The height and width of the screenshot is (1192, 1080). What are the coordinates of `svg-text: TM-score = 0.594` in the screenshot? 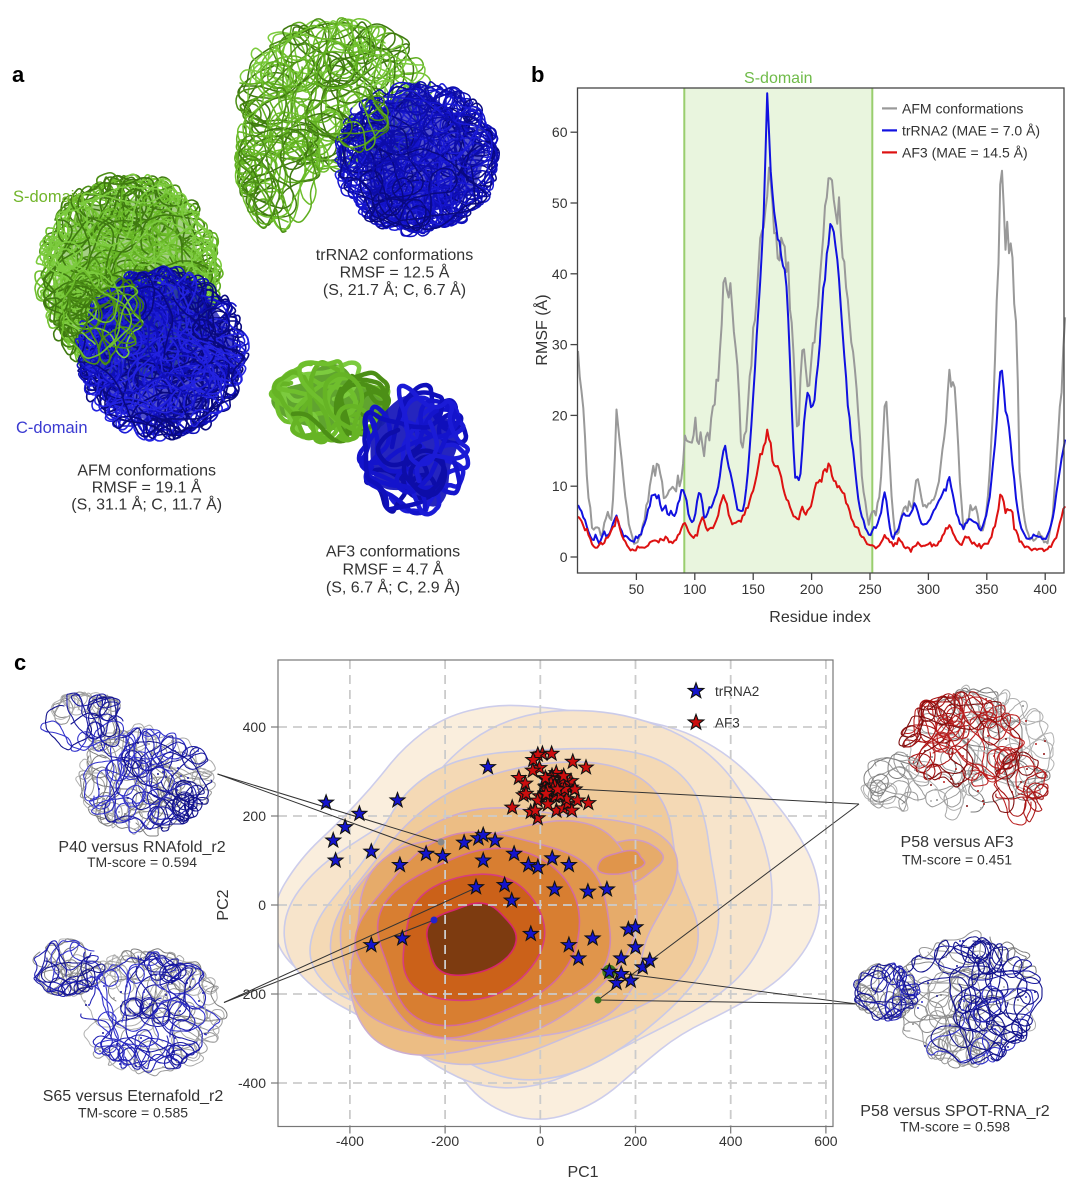 It's located at (142, 862).